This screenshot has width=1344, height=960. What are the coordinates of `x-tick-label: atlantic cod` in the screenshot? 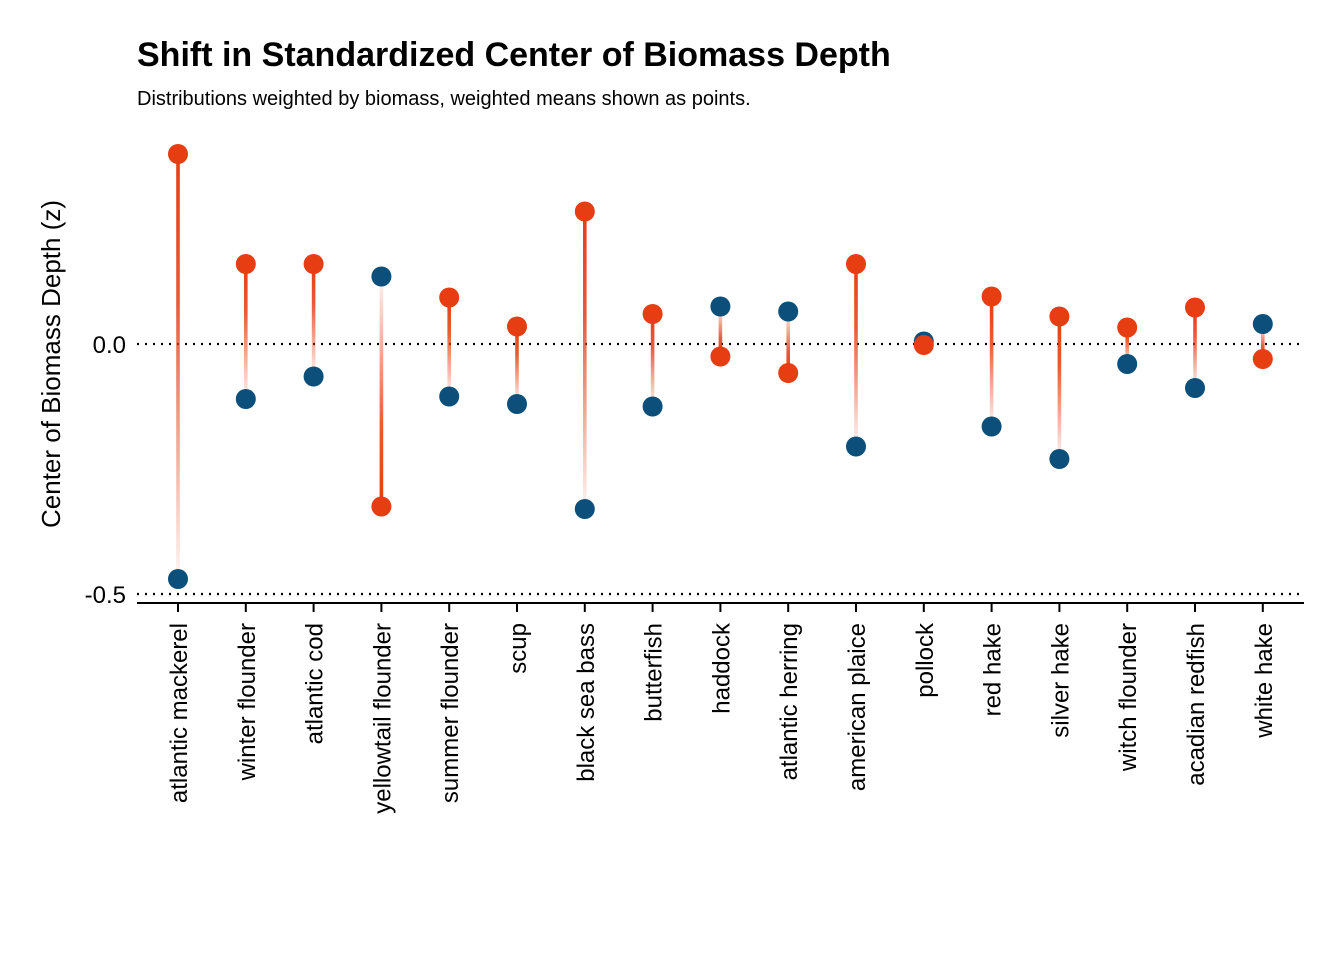 It's located at (315, 683).